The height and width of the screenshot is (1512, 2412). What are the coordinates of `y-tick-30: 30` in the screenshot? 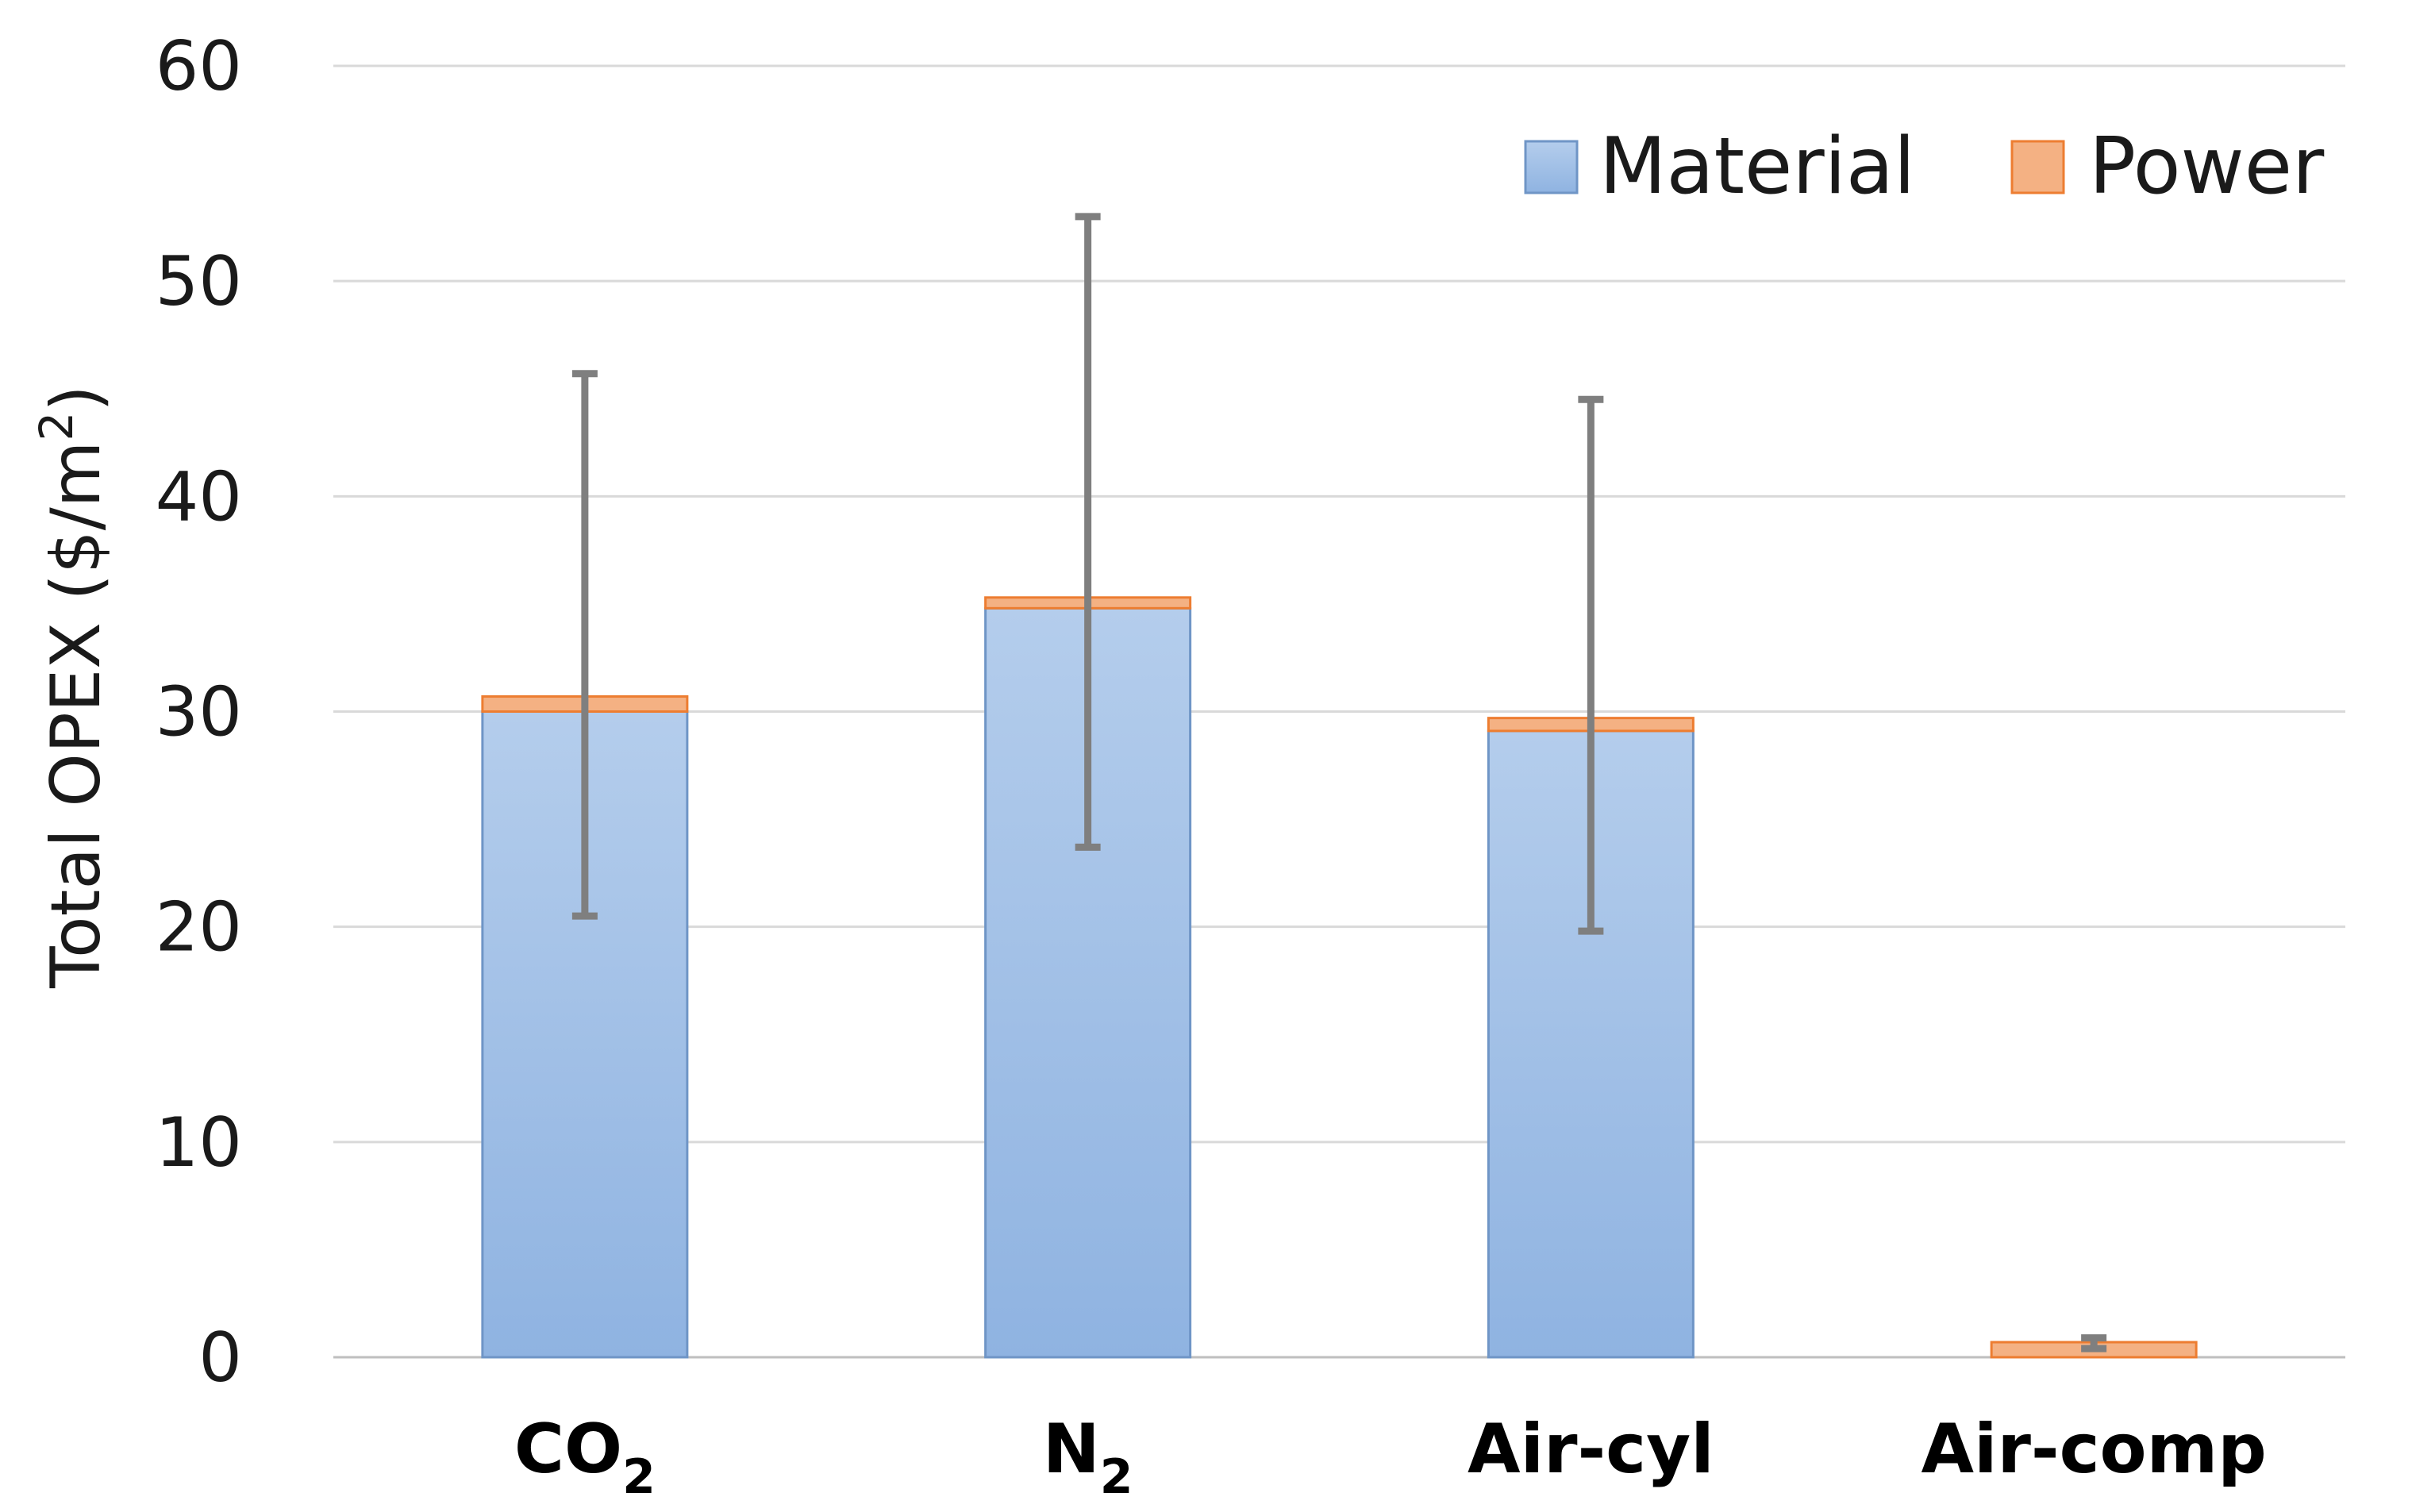 It's located at (199, 712).